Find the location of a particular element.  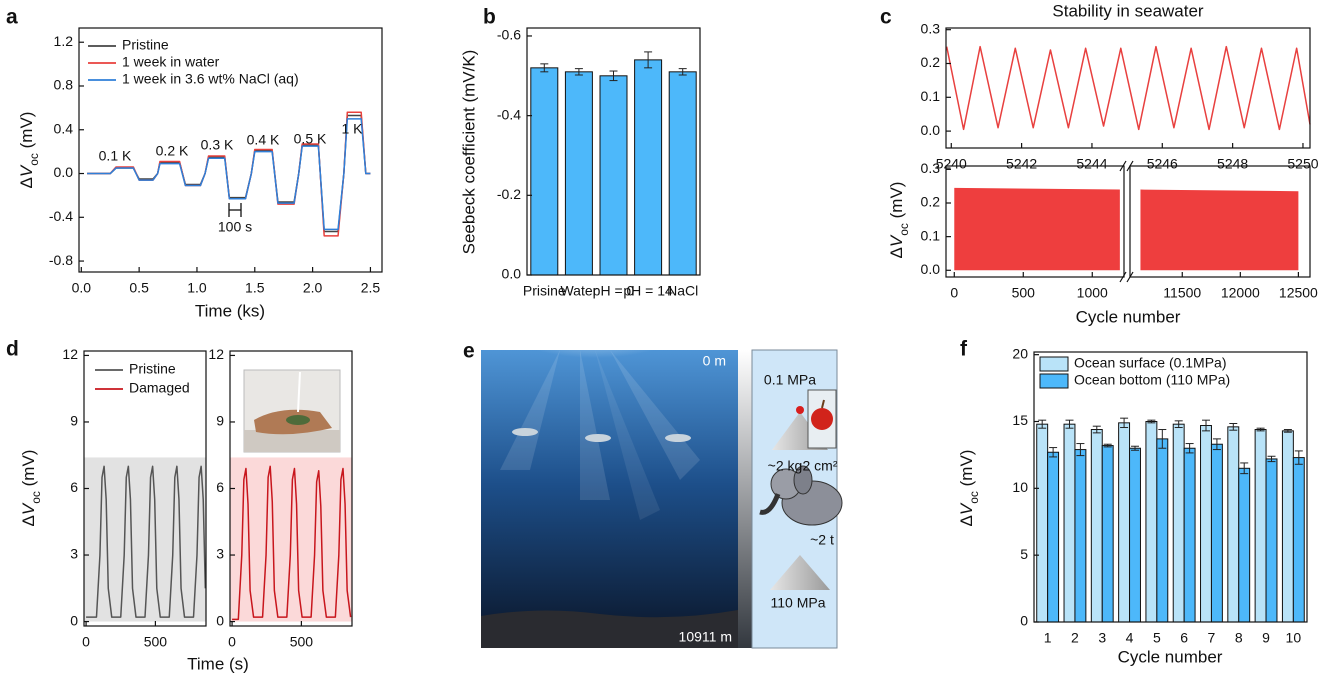

x-tick-label: 4 is located at coordinates (1130, 638).